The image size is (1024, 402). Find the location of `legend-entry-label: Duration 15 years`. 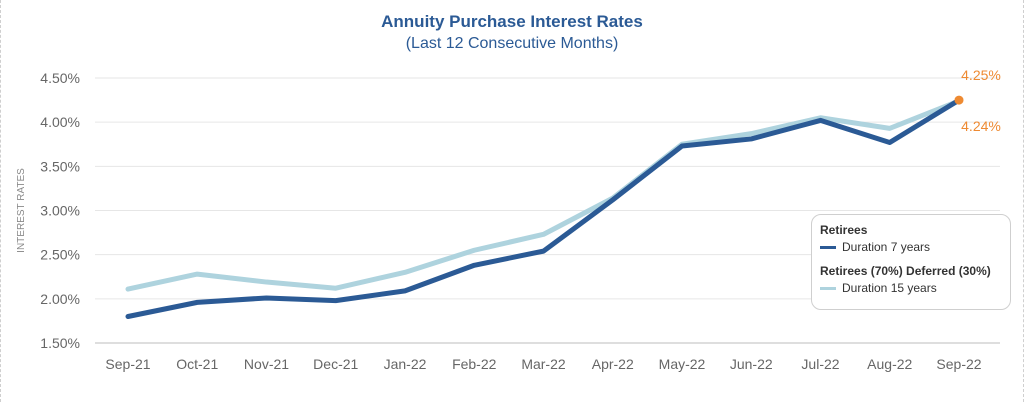

legend-entry-label: Duration 15 years is located at coordinates (889, 288).